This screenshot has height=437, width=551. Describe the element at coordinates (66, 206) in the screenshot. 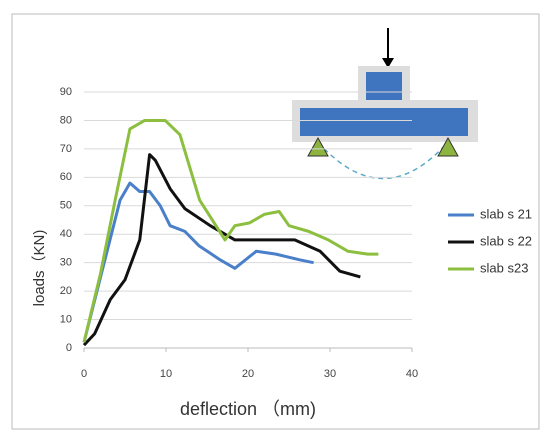

I see `y-tick-label: 50` at that location.